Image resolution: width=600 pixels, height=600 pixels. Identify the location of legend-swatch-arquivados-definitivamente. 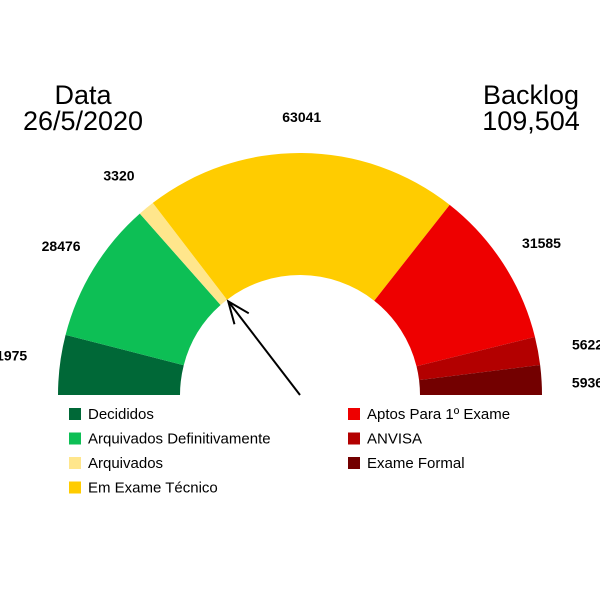
(75, 438).